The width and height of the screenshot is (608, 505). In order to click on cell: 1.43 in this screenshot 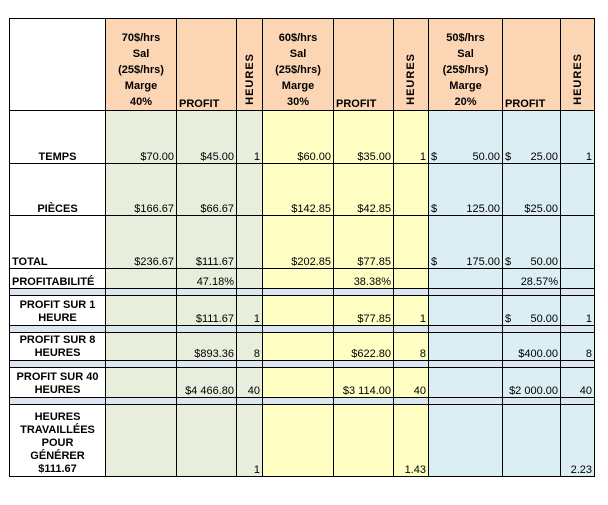, I will do `click(411, 440)`.